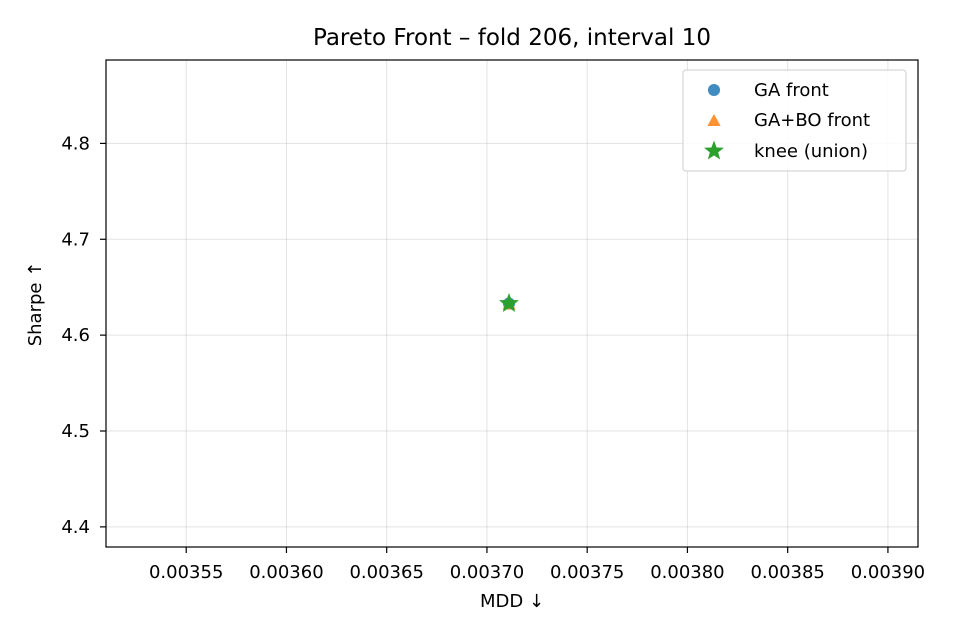 This screenshot has width=960, height=640. Describe the element at coordinates (35, 304) in the screenshot. I see `y-axis-label: Sharpe ↑` at that location.